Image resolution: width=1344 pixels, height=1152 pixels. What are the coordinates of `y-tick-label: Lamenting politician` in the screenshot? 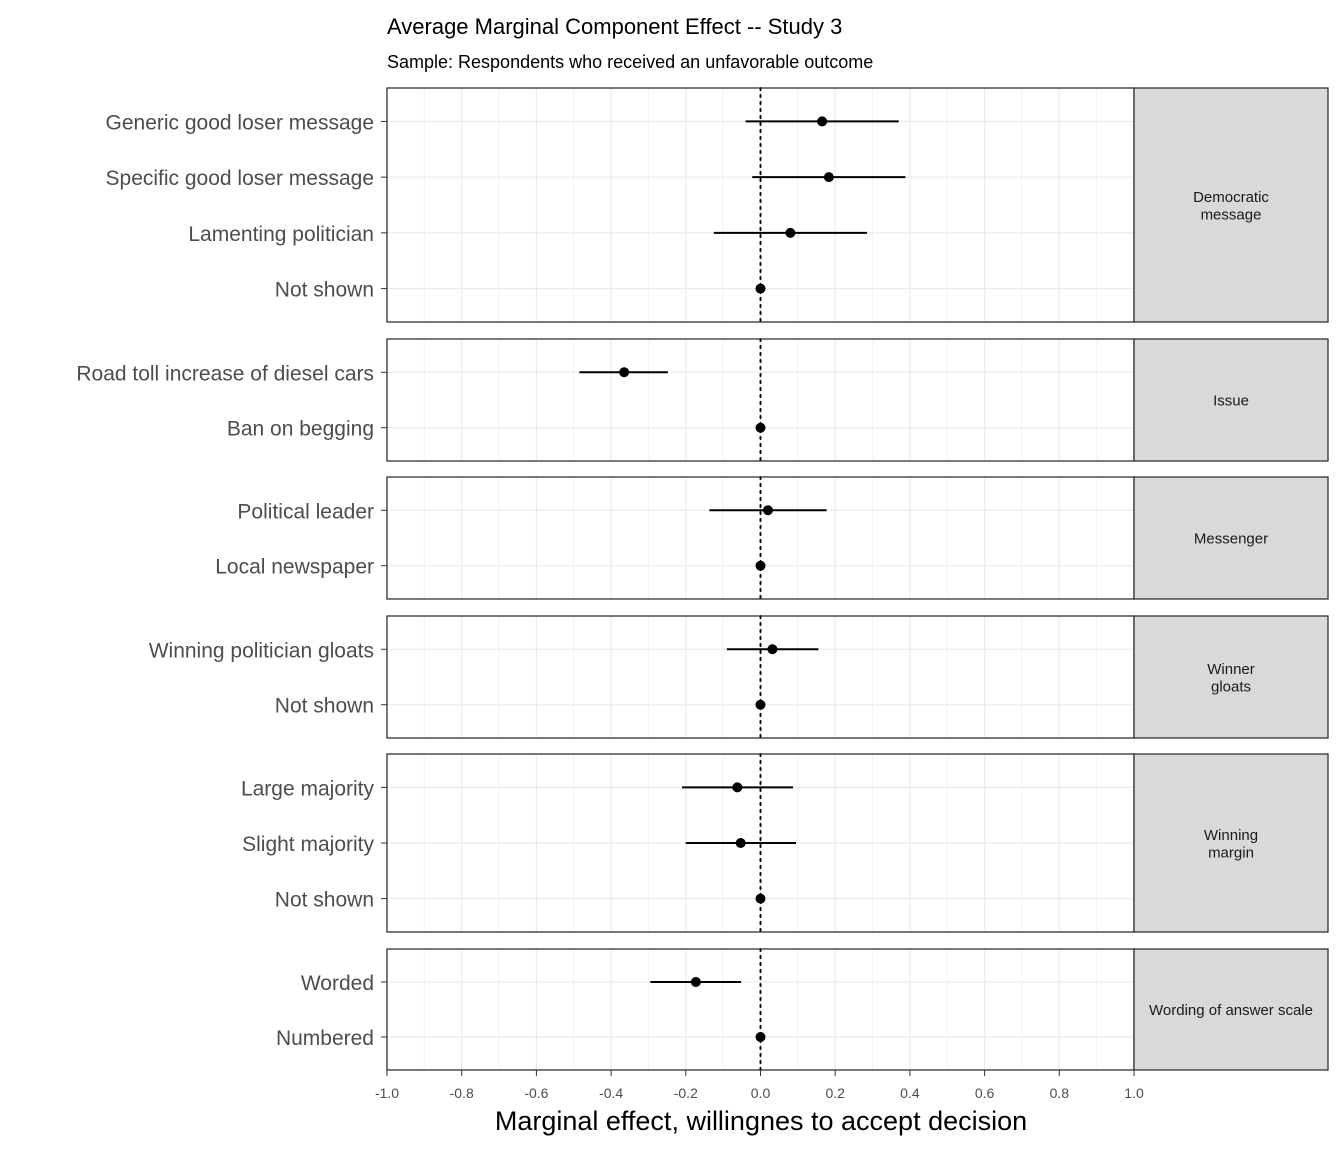 It's located at (281, 234).